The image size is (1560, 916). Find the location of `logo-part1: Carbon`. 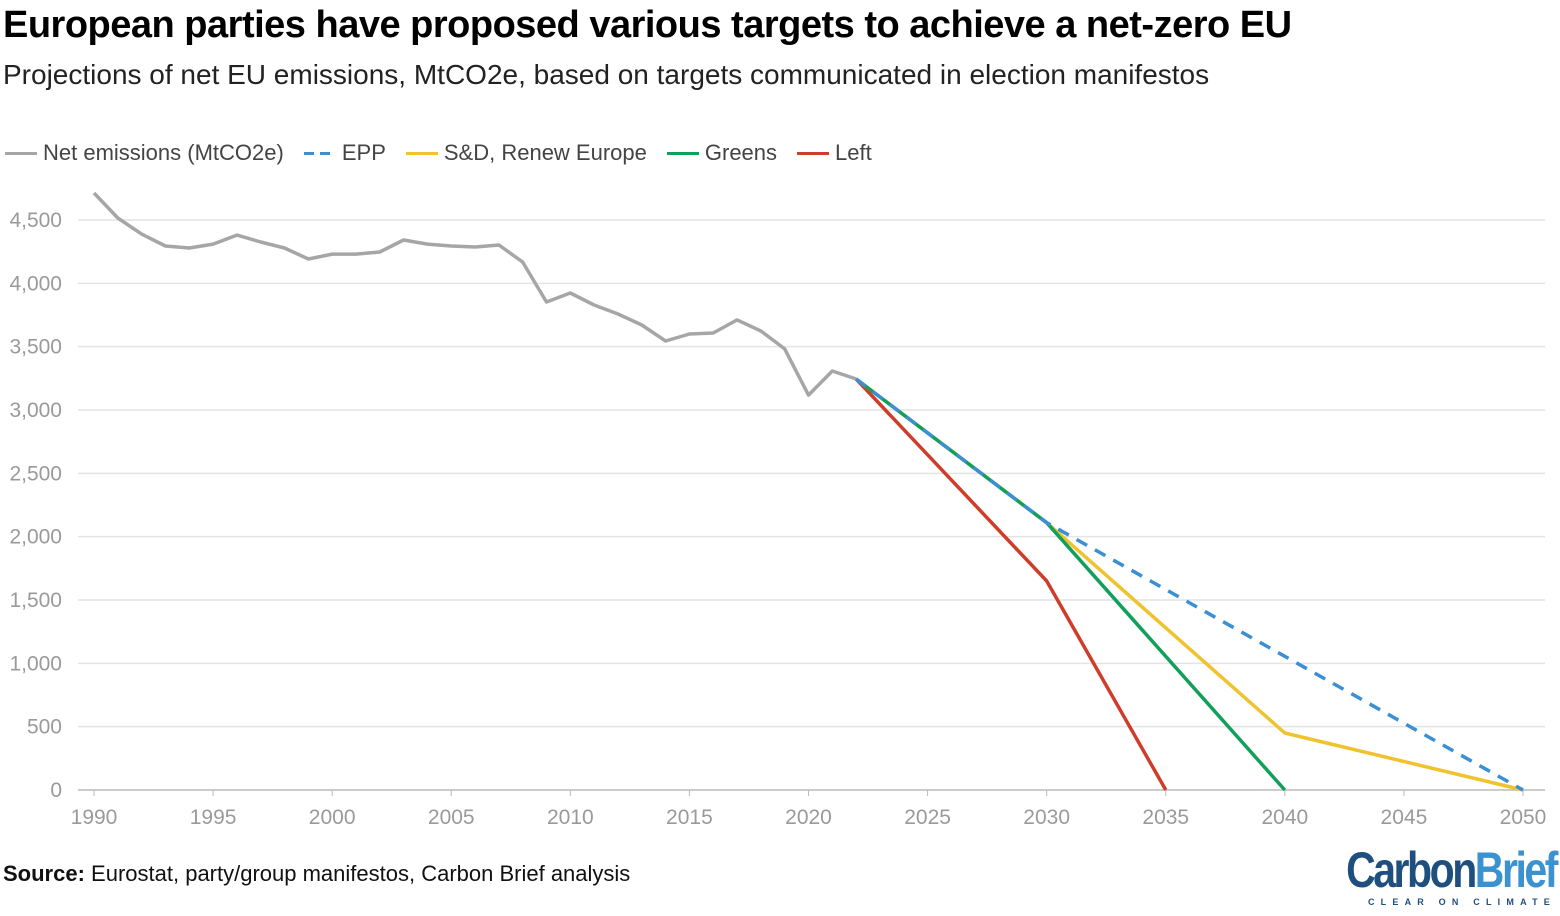

logo-part1: Carbon is located at coordinates (1411, 870).